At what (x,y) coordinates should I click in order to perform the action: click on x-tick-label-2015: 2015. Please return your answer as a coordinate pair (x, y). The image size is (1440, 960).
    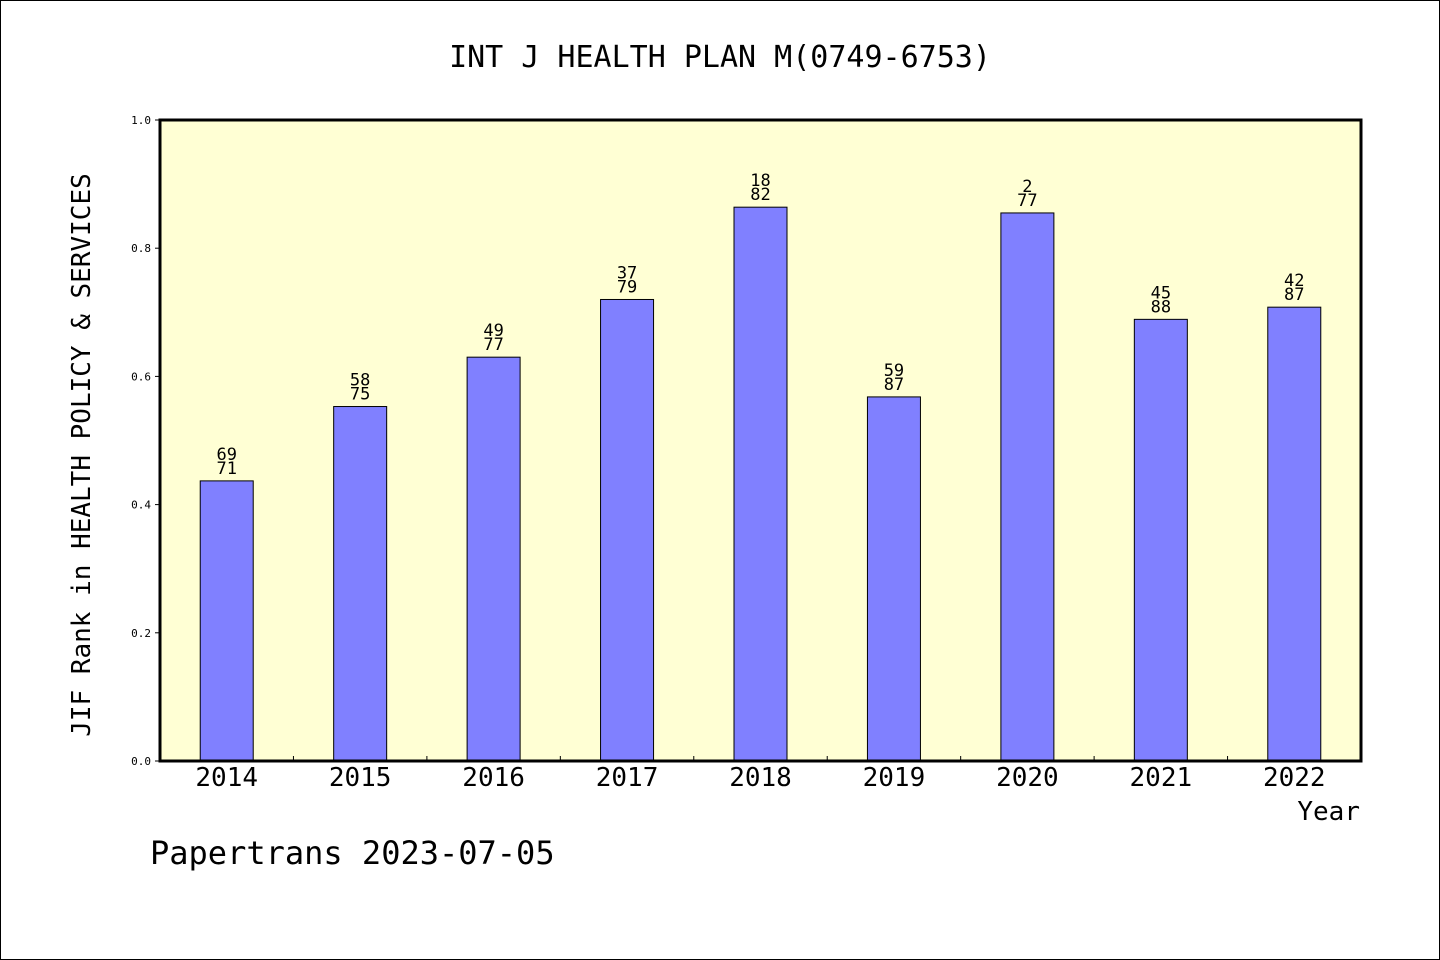
    Looking at the image, I should click on (360, 778).